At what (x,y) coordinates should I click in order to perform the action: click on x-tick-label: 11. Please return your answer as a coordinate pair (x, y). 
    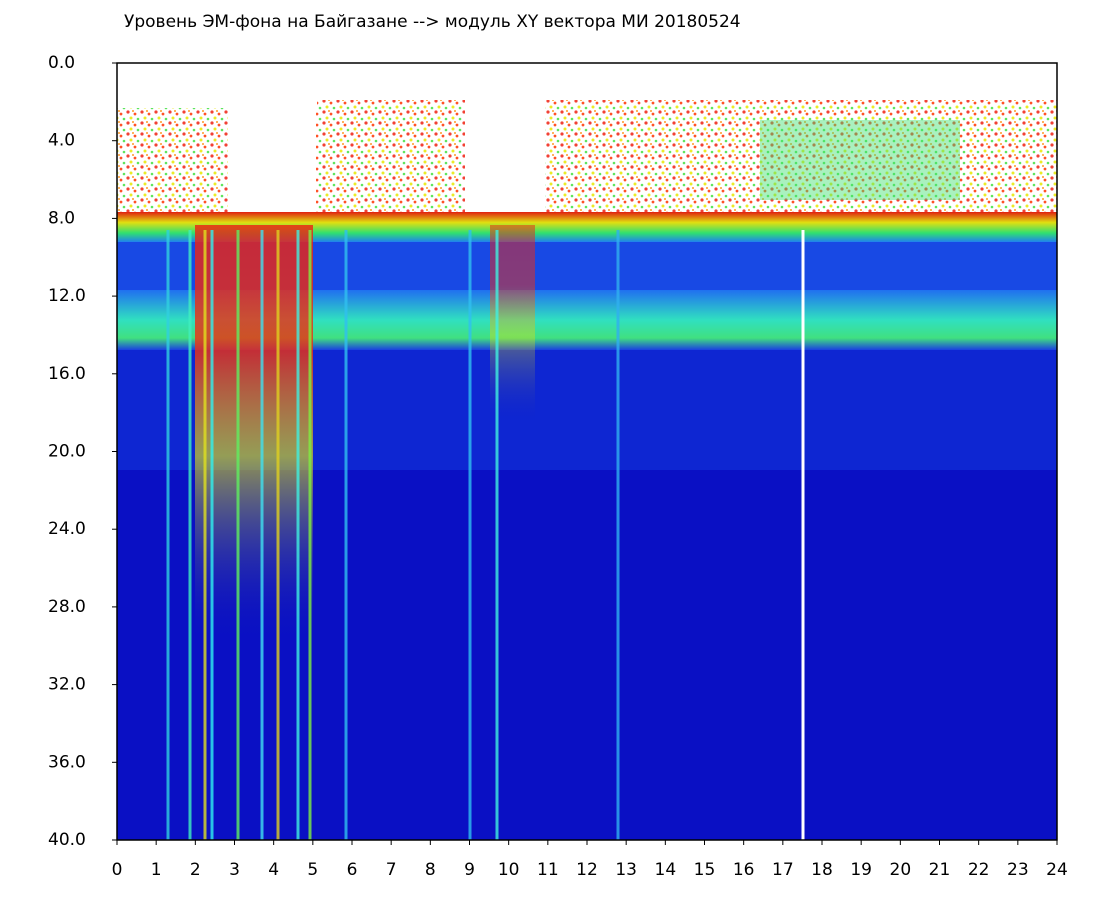
    Looking at the image, I should click on (548, 870).